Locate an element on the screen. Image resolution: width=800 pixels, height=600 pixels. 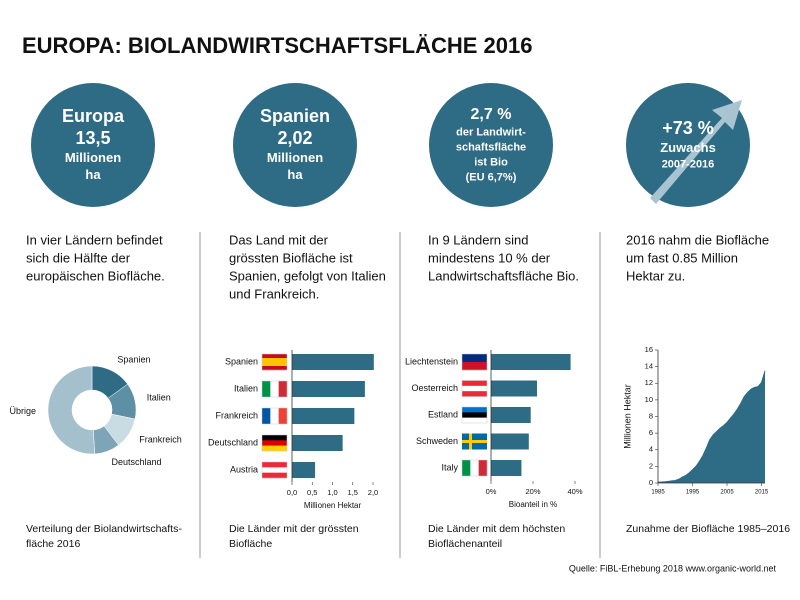
description: europäischen Biofläche. is located at coordinates (95, 275).